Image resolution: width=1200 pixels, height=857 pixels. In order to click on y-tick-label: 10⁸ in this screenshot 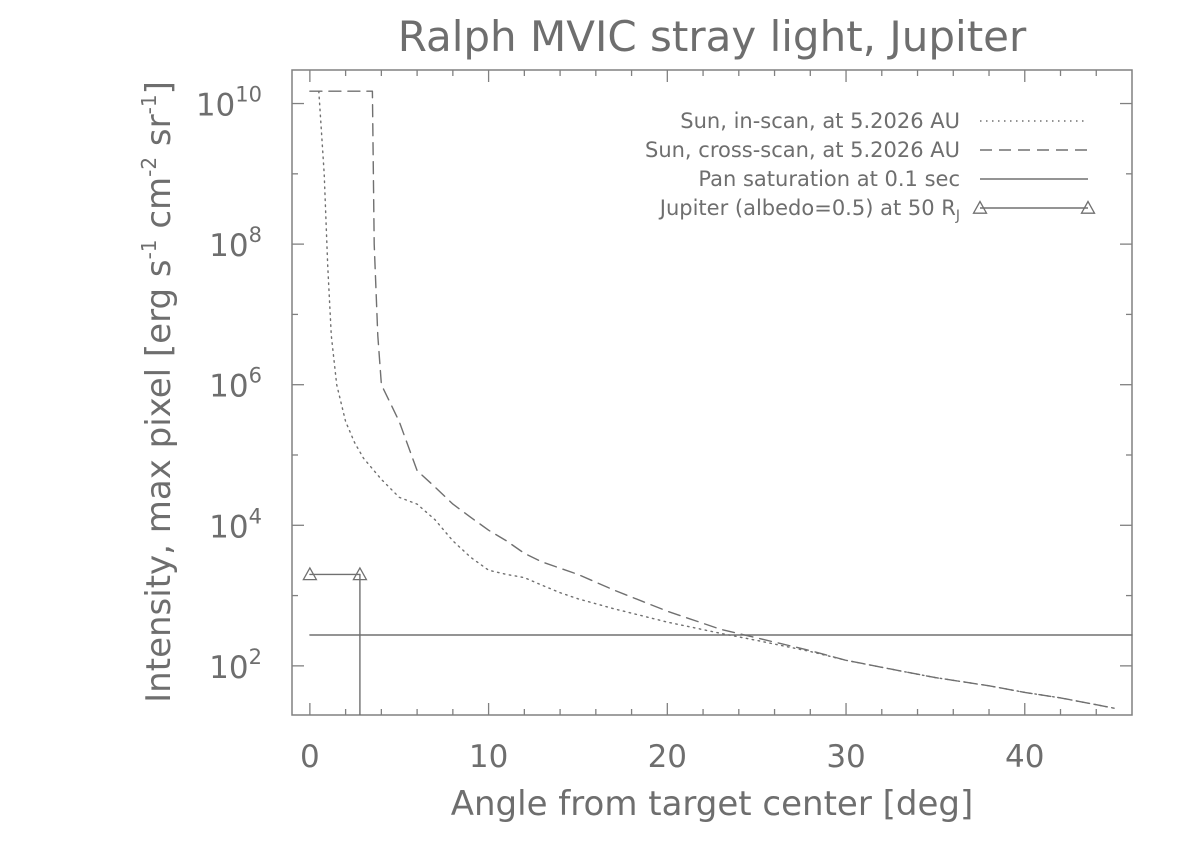, I will do `click(235, 243)`.